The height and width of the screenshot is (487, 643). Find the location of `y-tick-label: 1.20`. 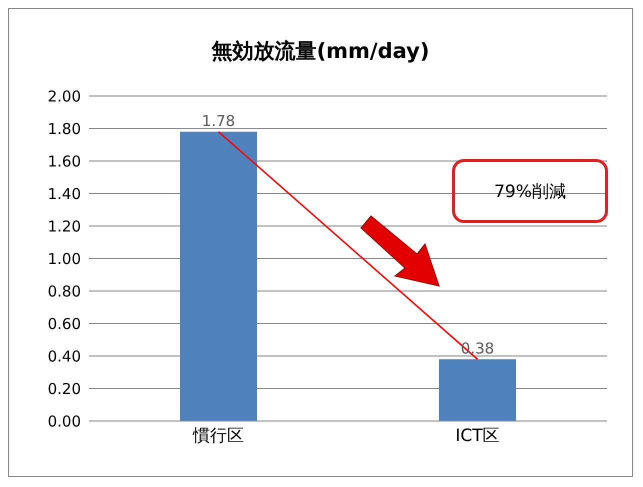

y-tick-label: 1.20 is located at coordinates (64, 226).